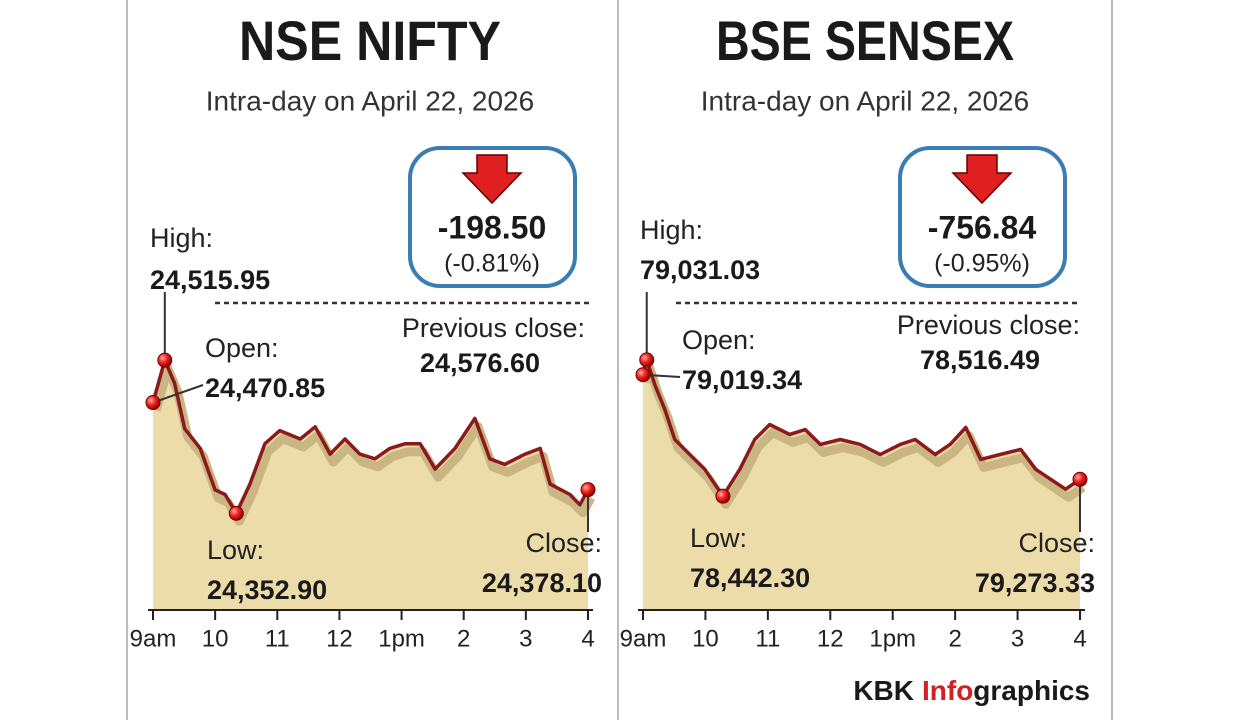 This screenshot has height=720, width=1240. What do you see at coordinates (492, 227) in the screenshot?
I see `change-points: -198.50` at bounding box center [492, 227].